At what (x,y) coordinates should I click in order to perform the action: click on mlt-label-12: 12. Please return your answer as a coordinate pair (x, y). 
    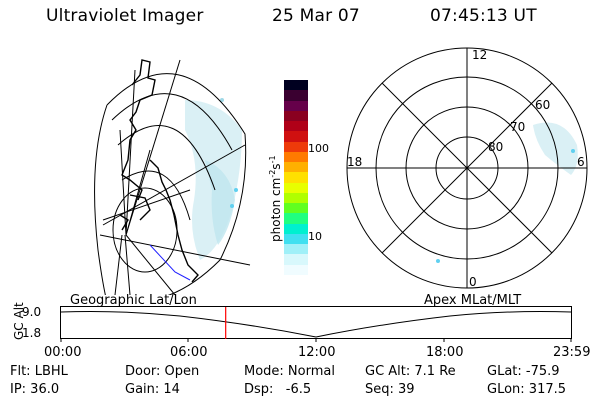
    Looking at the image, I should click on (479, 55).